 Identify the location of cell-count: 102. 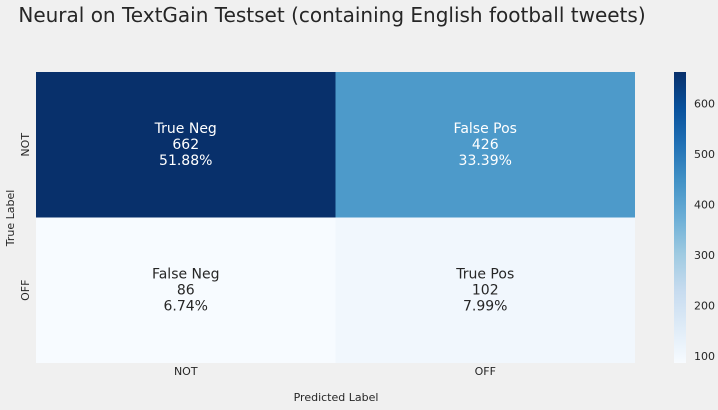
(485, 290).